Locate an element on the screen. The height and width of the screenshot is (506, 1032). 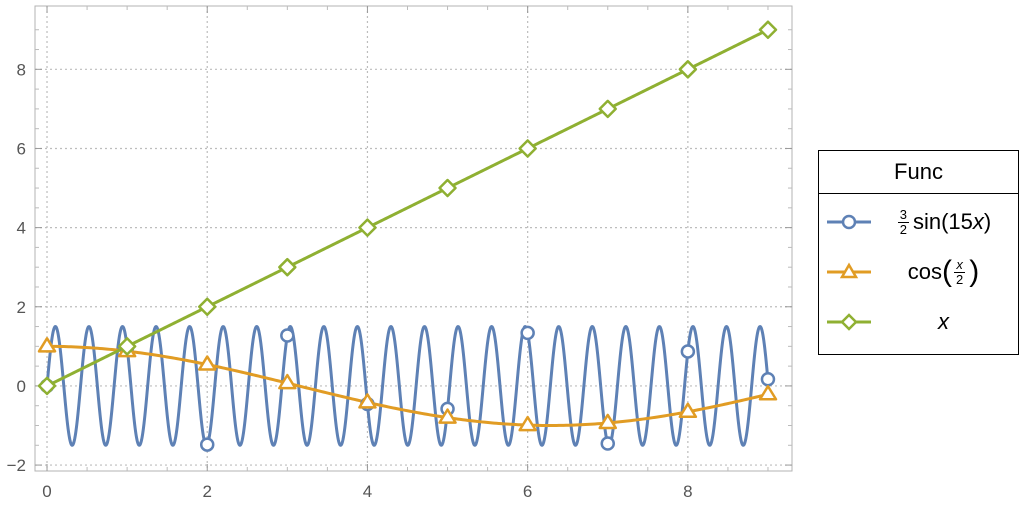
legend-swatch-sin is located at coordinates (849, 222).